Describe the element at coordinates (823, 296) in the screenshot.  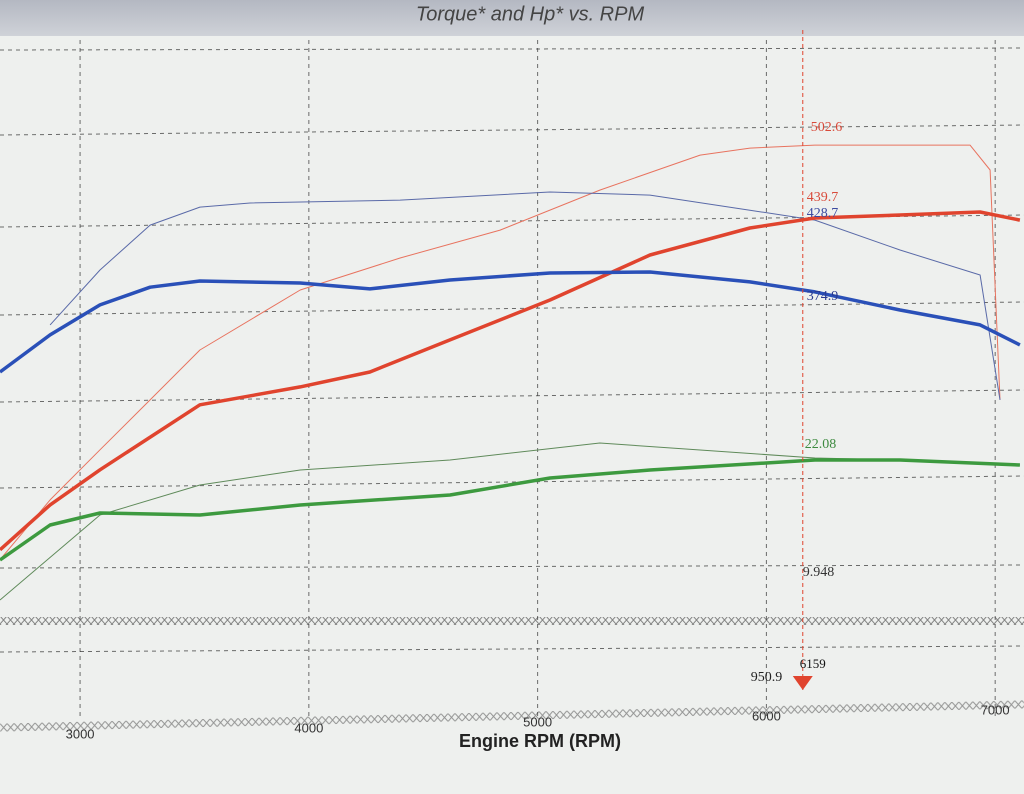
I see `cursor-readout: 374.9` at that location.